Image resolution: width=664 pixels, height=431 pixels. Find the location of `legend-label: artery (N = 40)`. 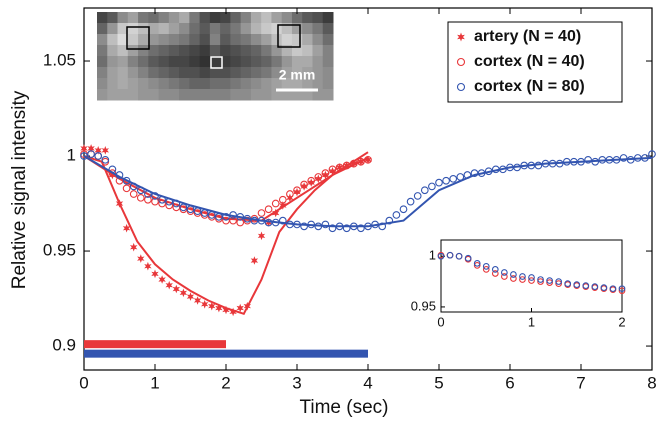

legend-label: artery (N = 40) is located at coordinates (527, 36).